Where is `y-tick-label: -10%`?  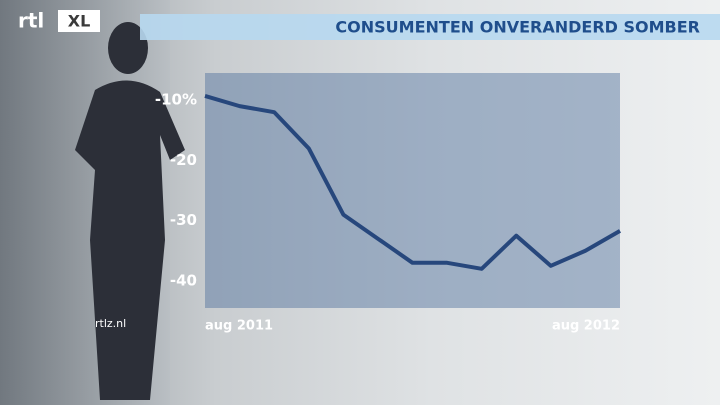 y-tick-label: -10% is located at coordinates (176, 100).